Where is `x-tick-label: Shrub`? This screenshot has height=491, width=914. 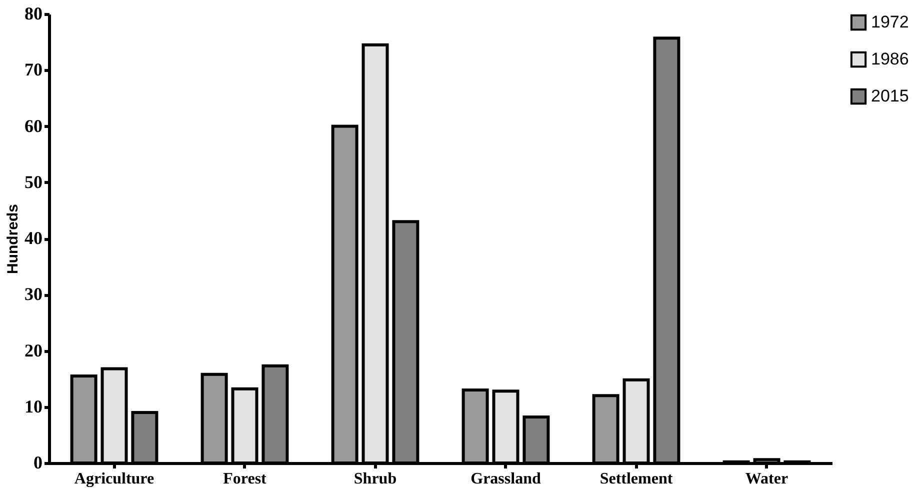 x-tick-label: Shrub is located at coordinates (375, 479).